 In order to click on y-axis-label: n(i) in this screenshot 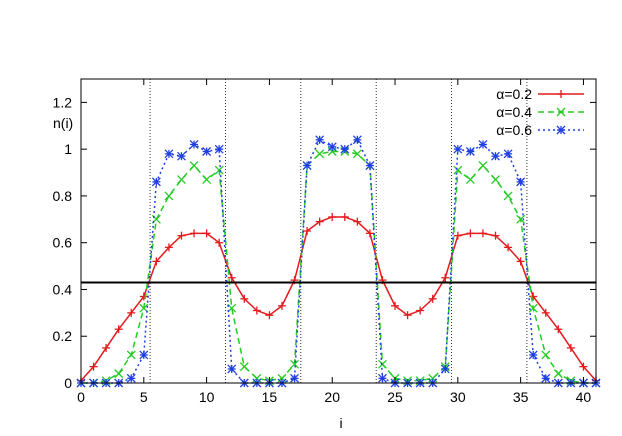, I will do `click(63, 123)`.